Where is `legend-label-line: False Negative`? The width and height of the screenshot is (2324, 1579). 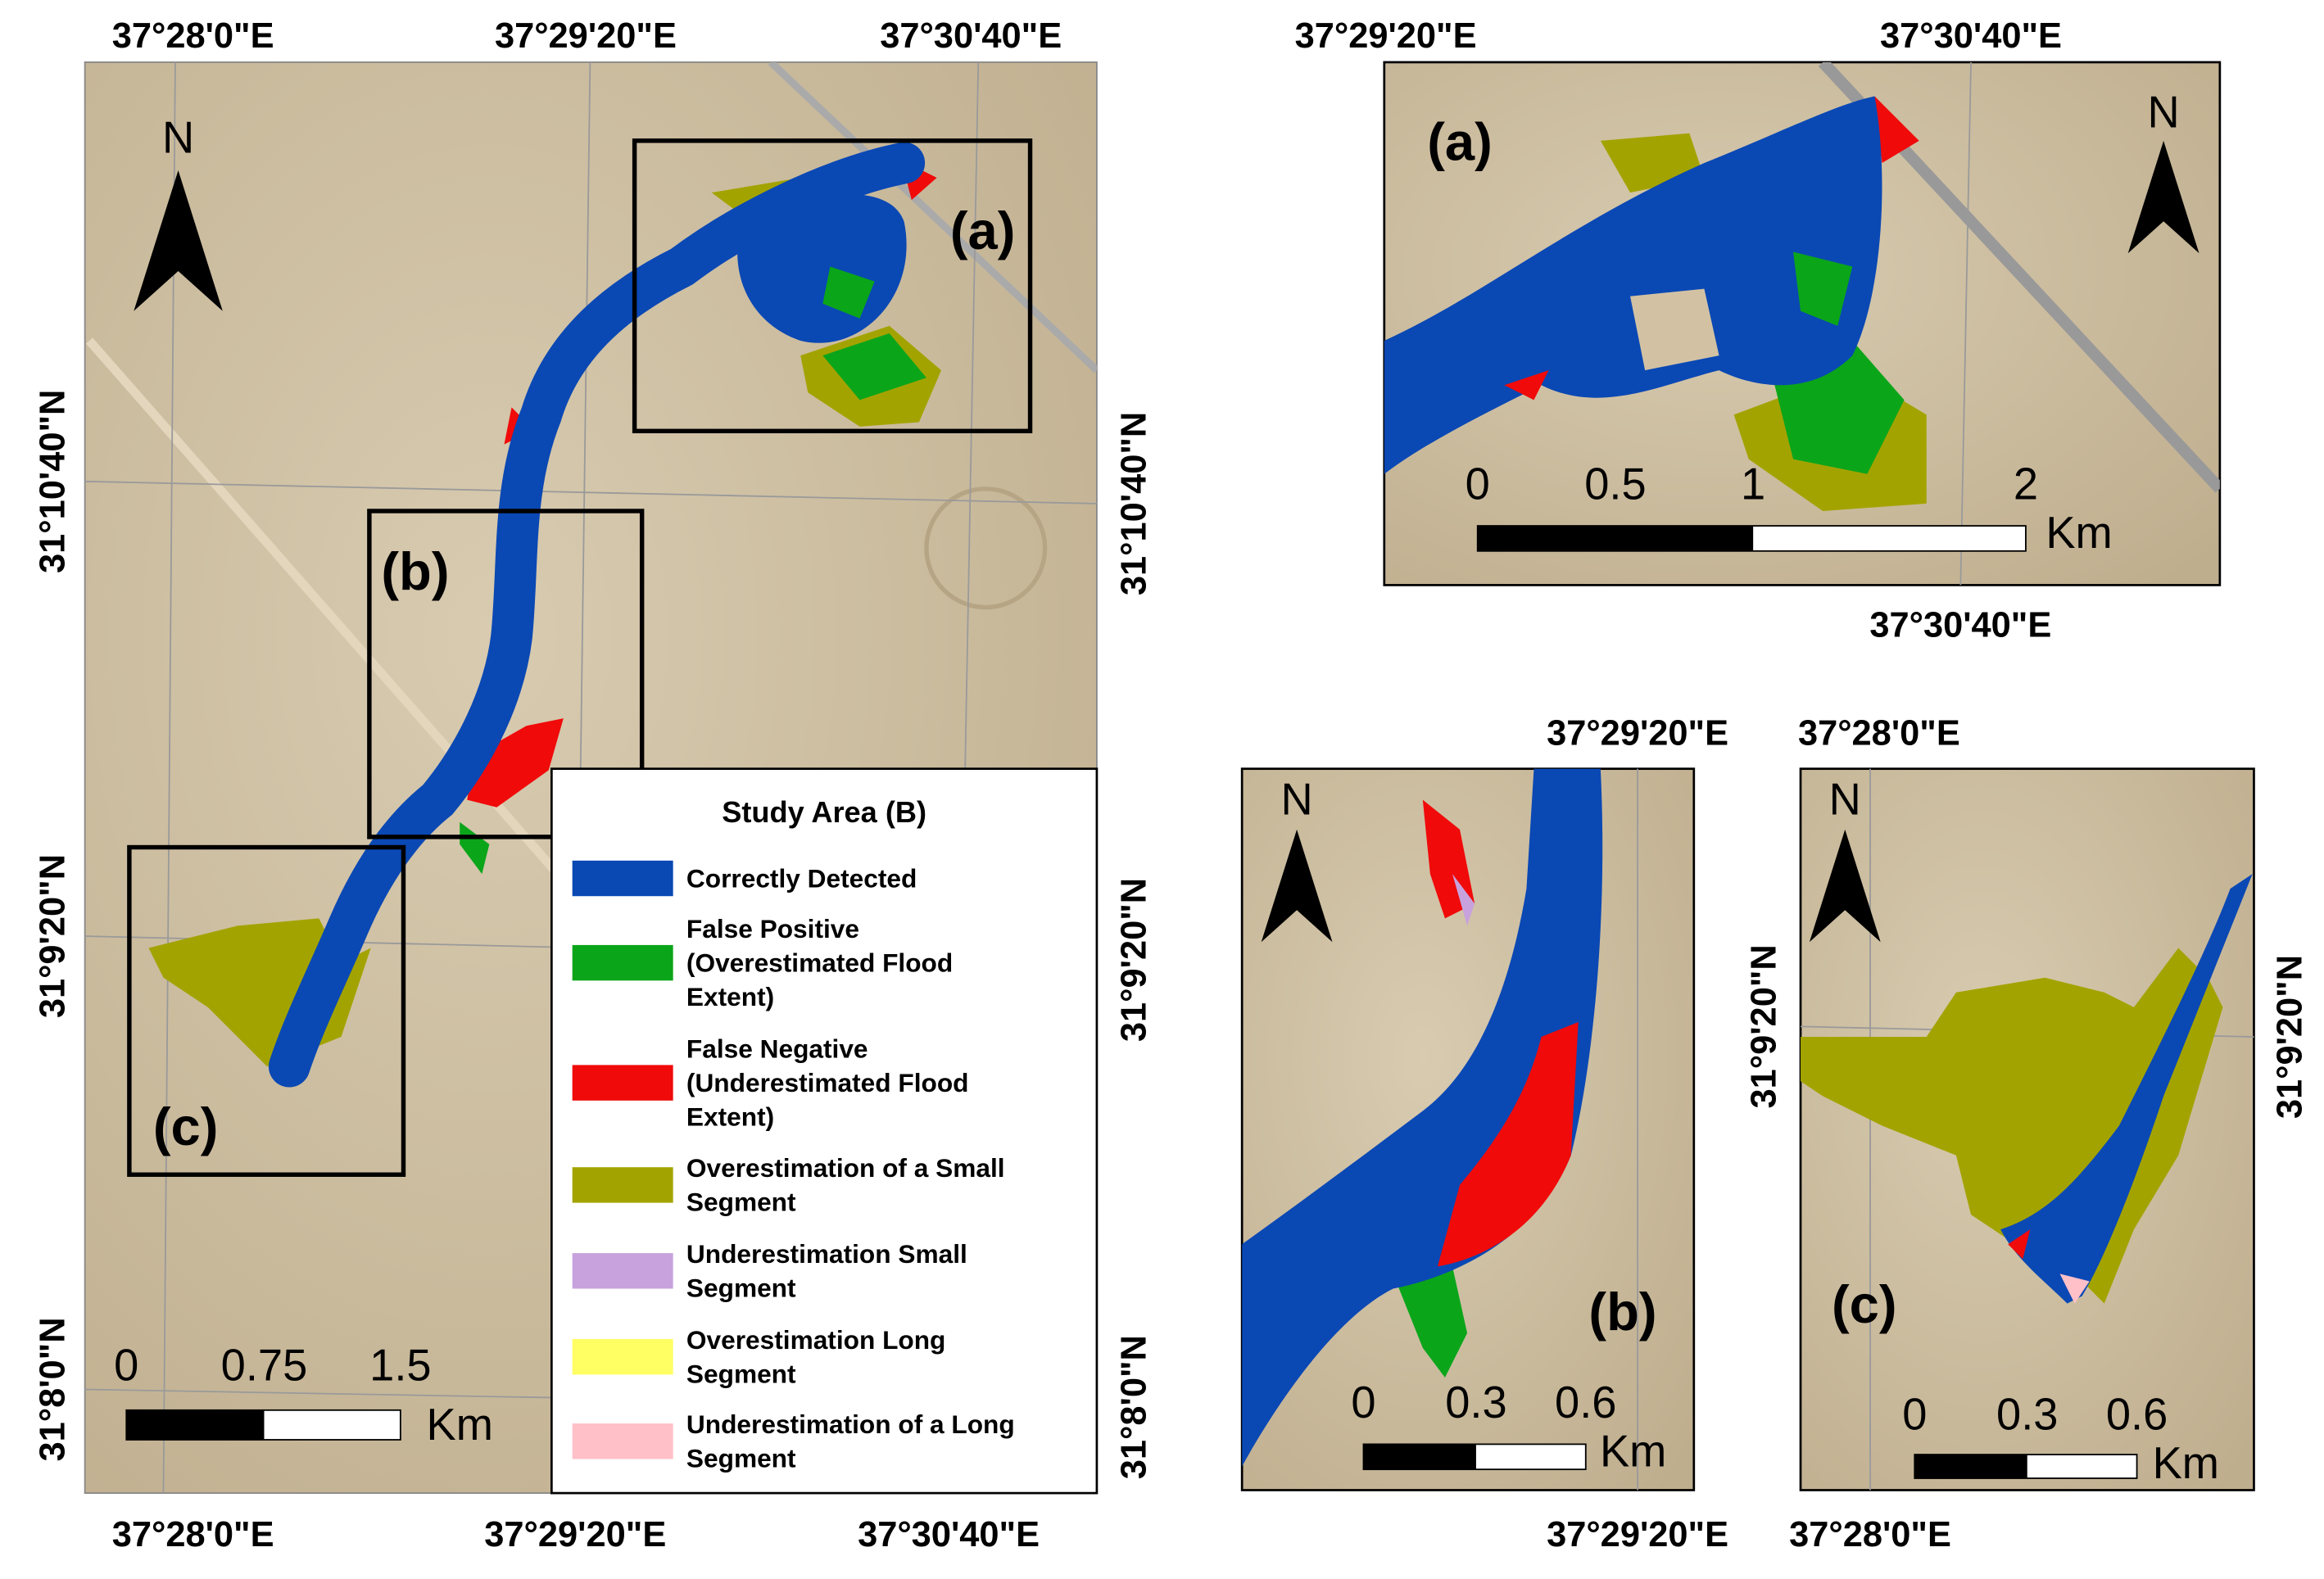
legend-label-line: False Negative is located at coordinates (777, 1048).